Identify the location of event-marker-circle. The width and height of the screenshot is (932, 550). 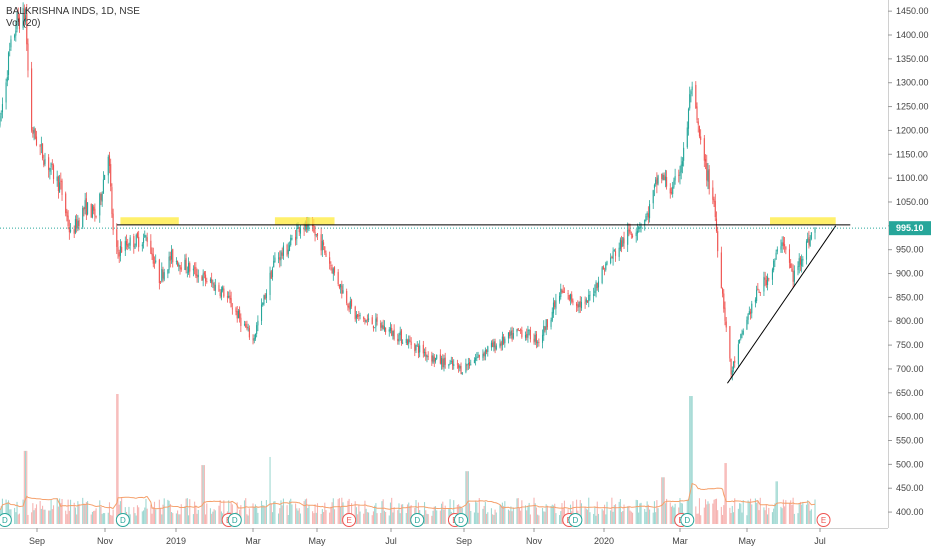
(6, 520).